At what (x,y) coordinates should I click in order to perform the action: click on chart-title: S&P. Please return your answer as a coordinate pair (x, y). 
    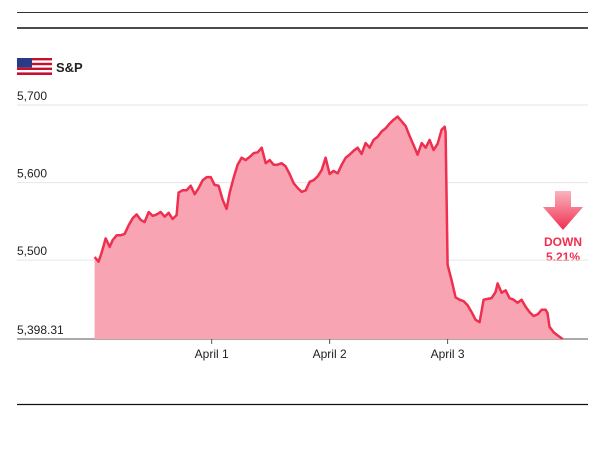
    Looking at the image, I should click on (69, 67).